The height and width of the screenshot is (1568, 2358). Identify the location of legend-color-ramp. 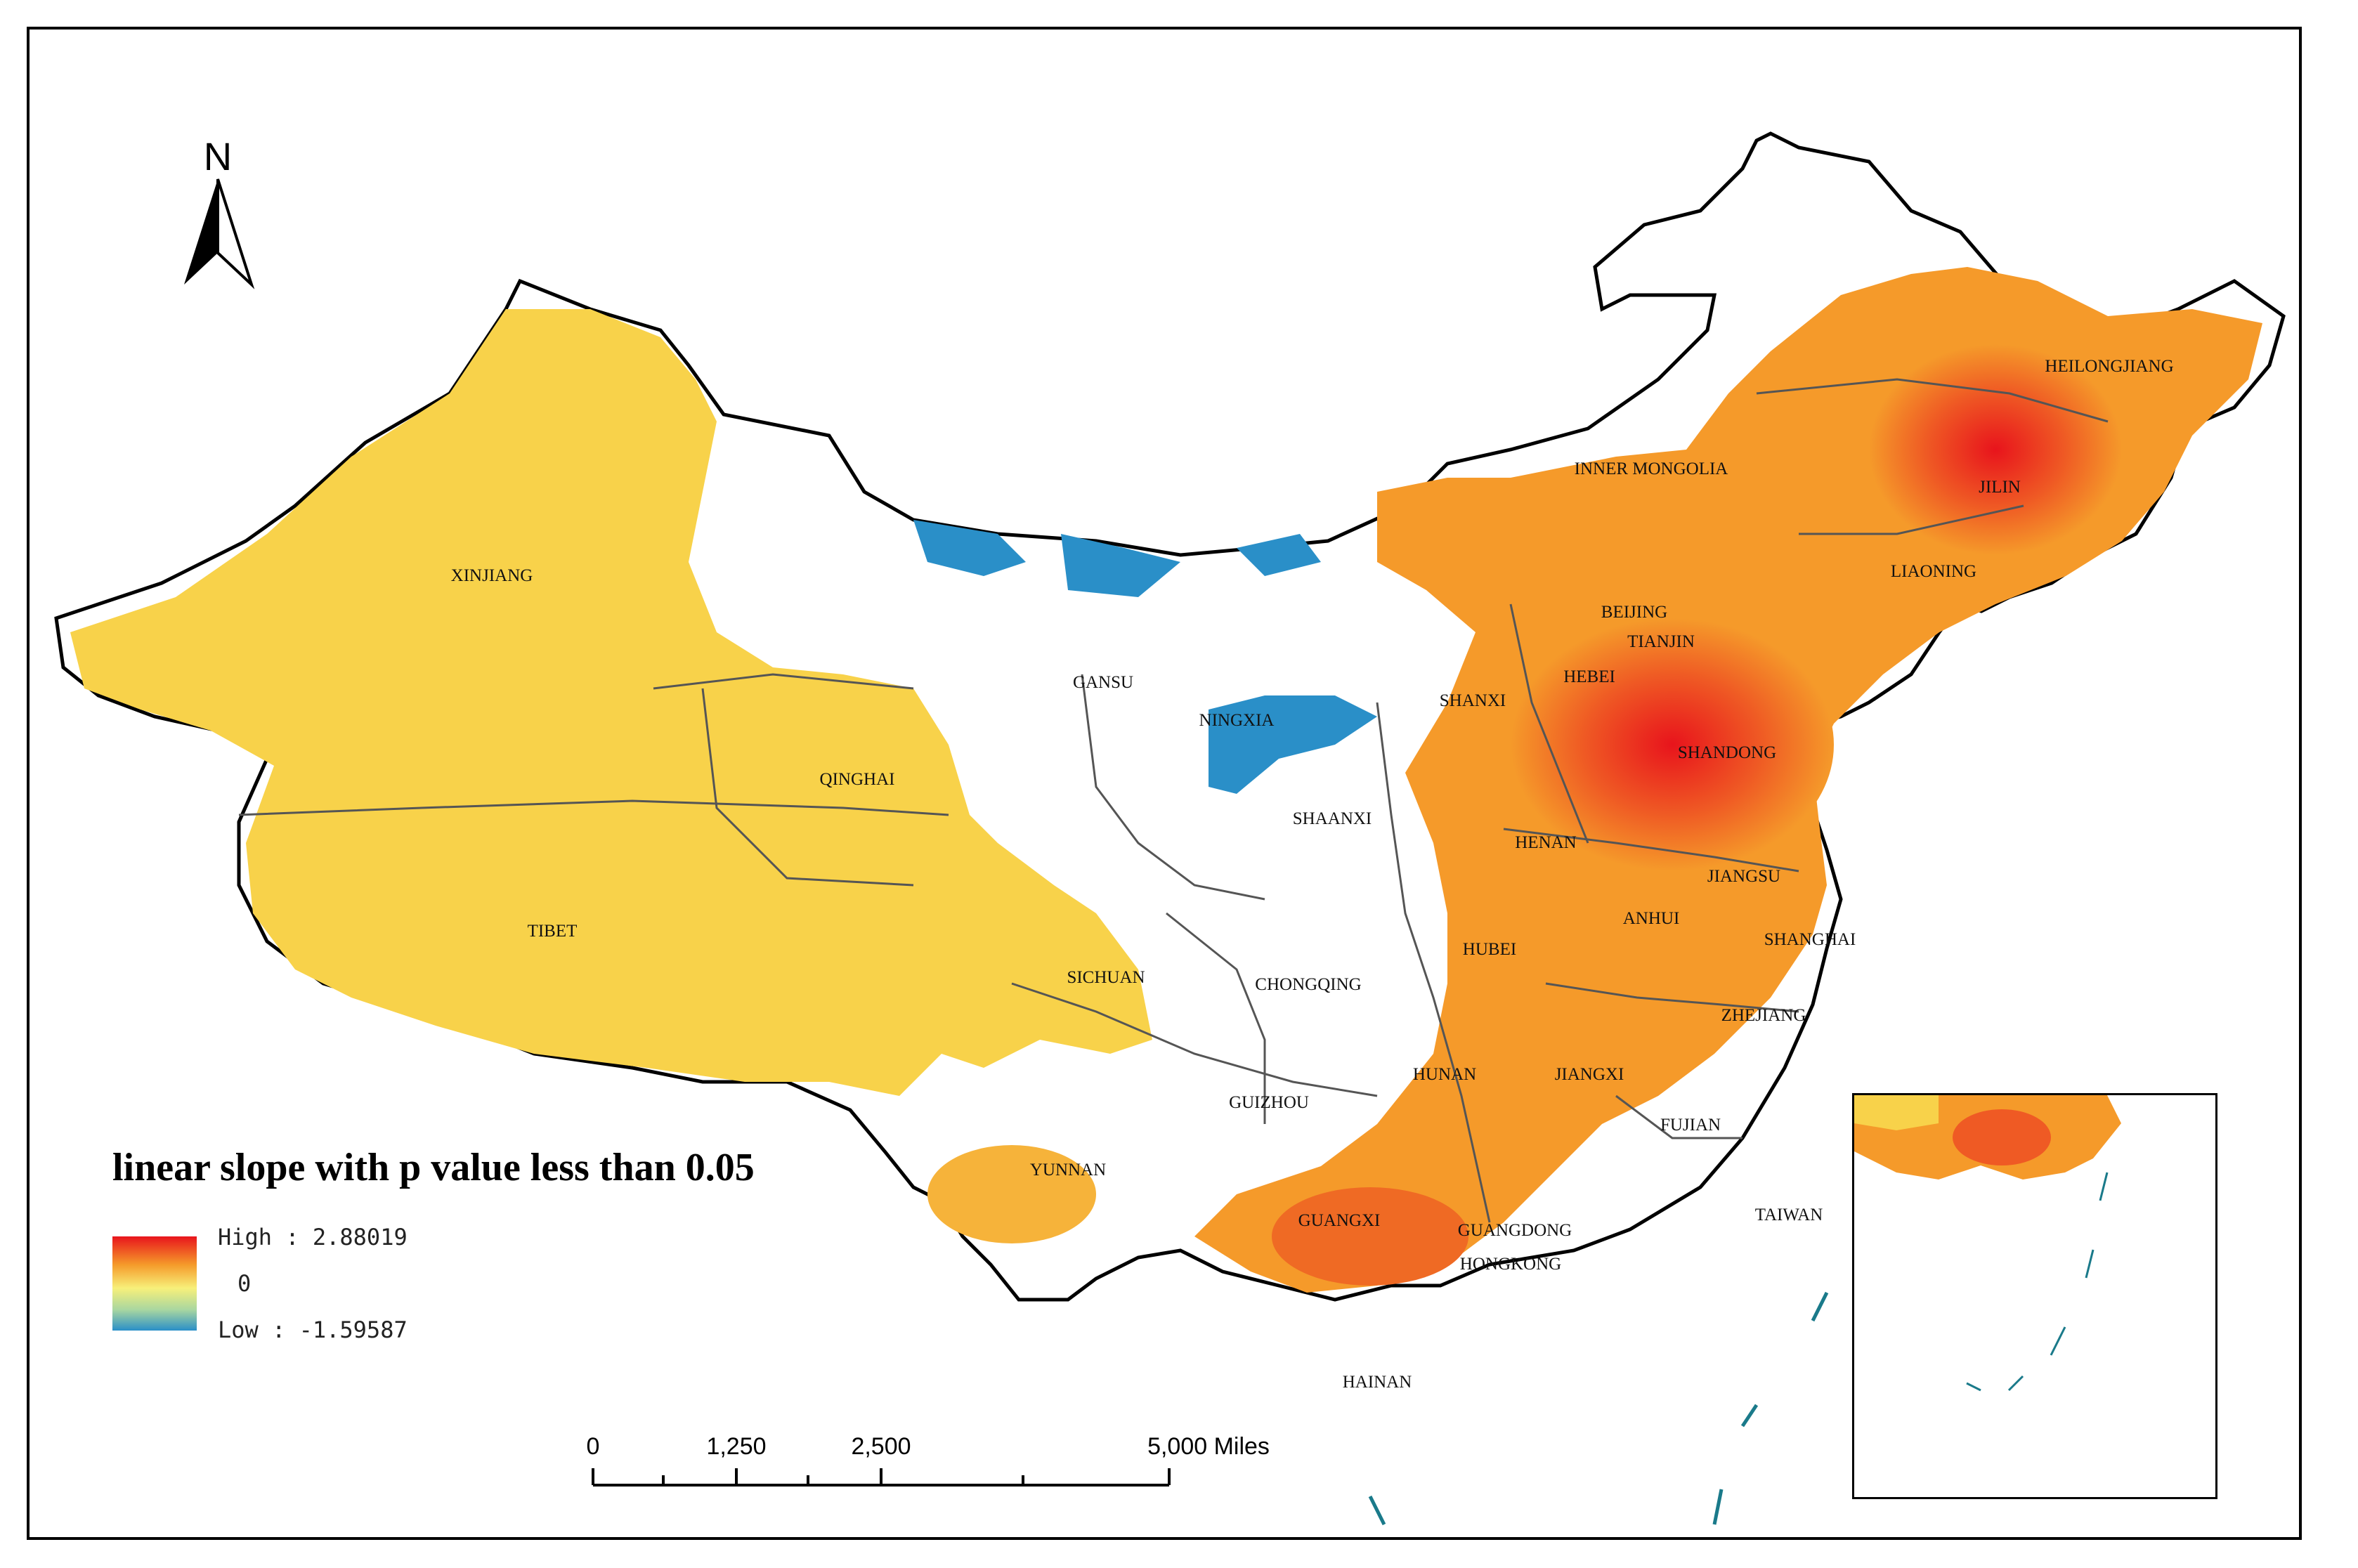
(154, 1283).